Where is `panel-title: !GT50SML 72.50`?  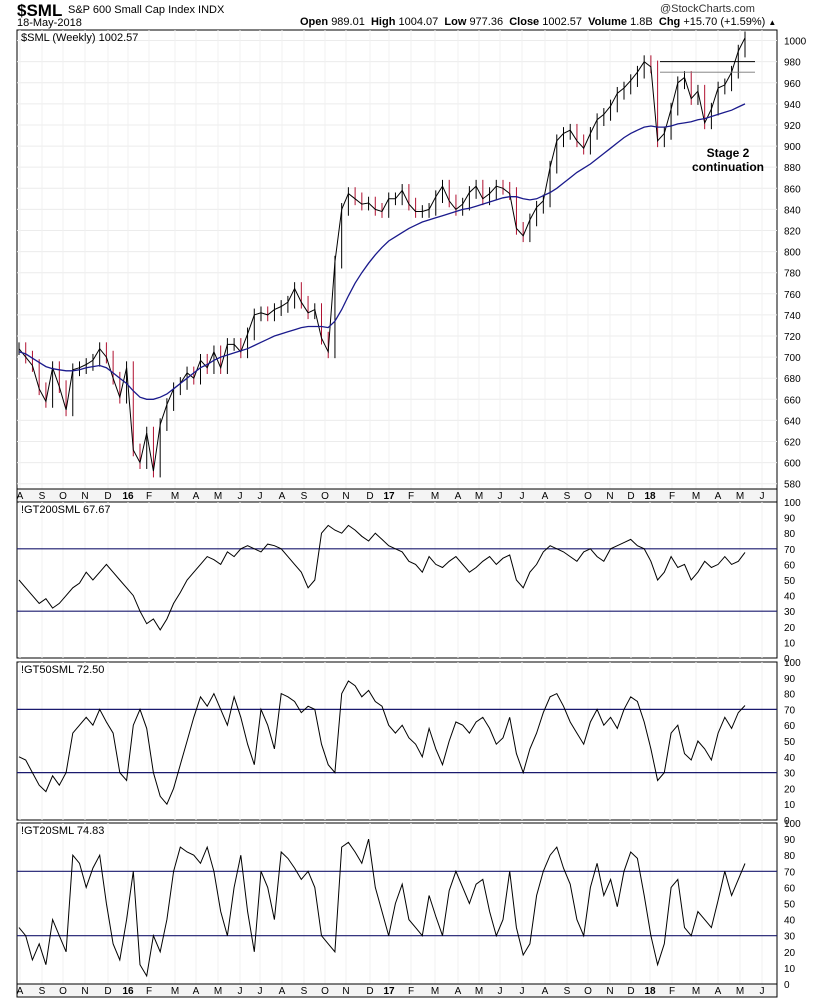
panel-title: !GT50SML 72.50 is located at coordinates (62, 670).